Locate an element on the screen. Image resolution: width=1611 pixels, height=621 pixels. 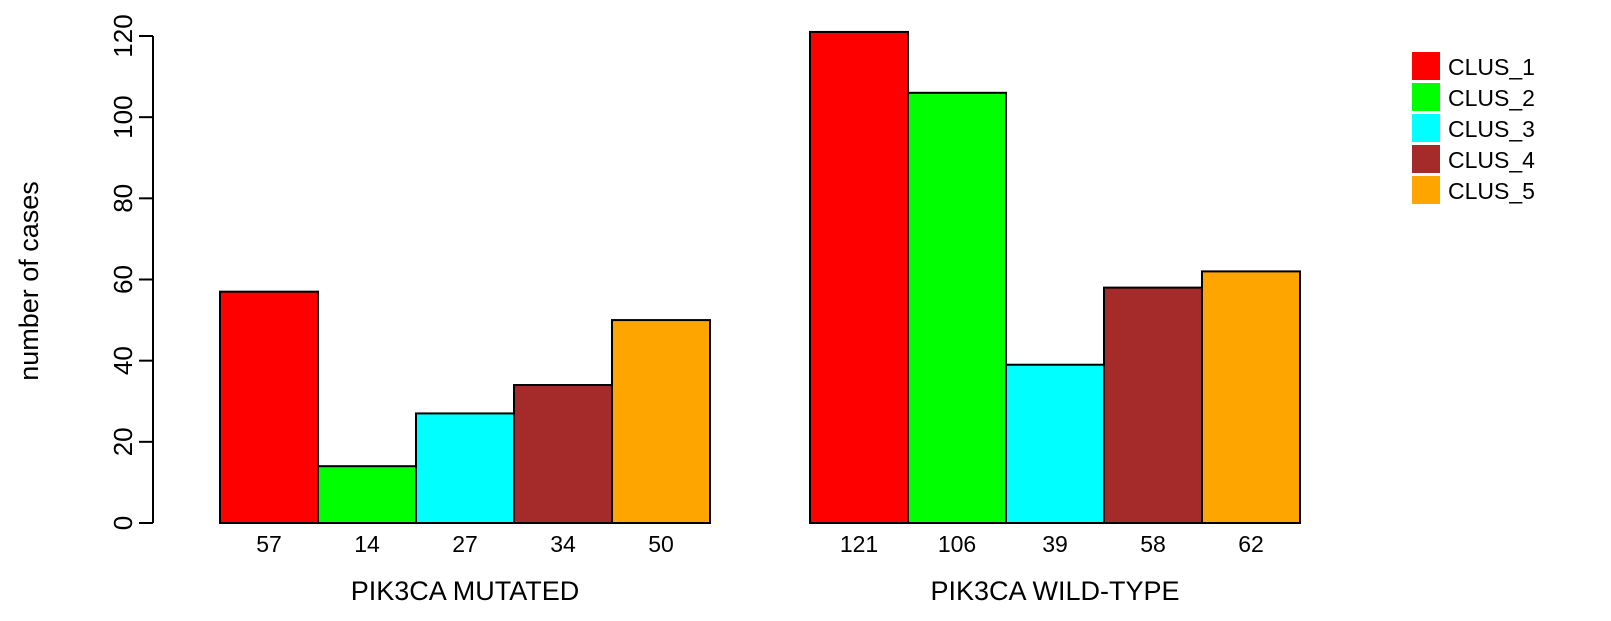
y-tick-label: 0 is located at coordinates (123, 523).